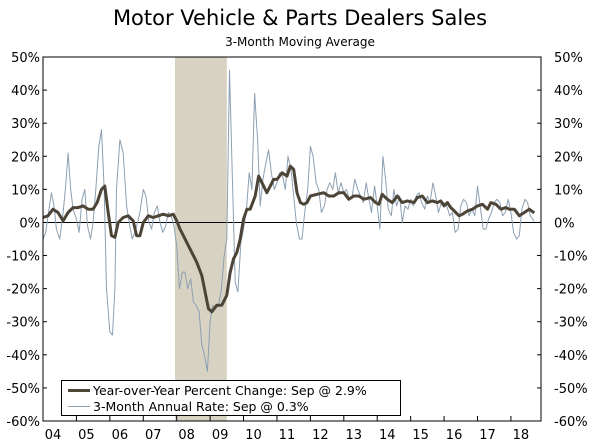  I want to click on legend-swatch-3-month-annual-rate, so click(79, 406).